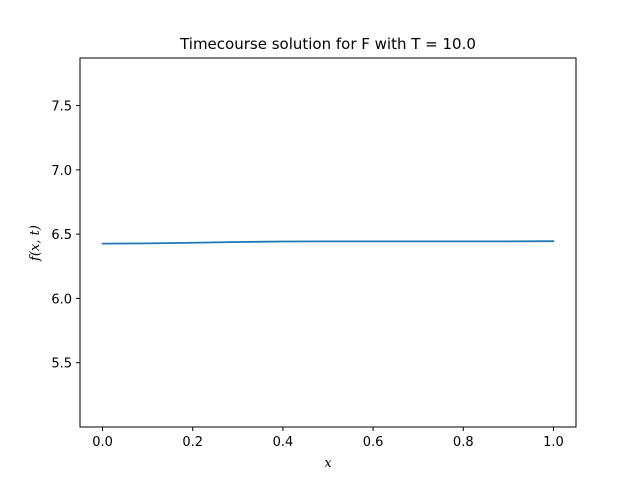  What do you see at coordinates (61, 235) in the screenshot?
I see `y-tick-label: 6.5` at bounding box center [61, 235].